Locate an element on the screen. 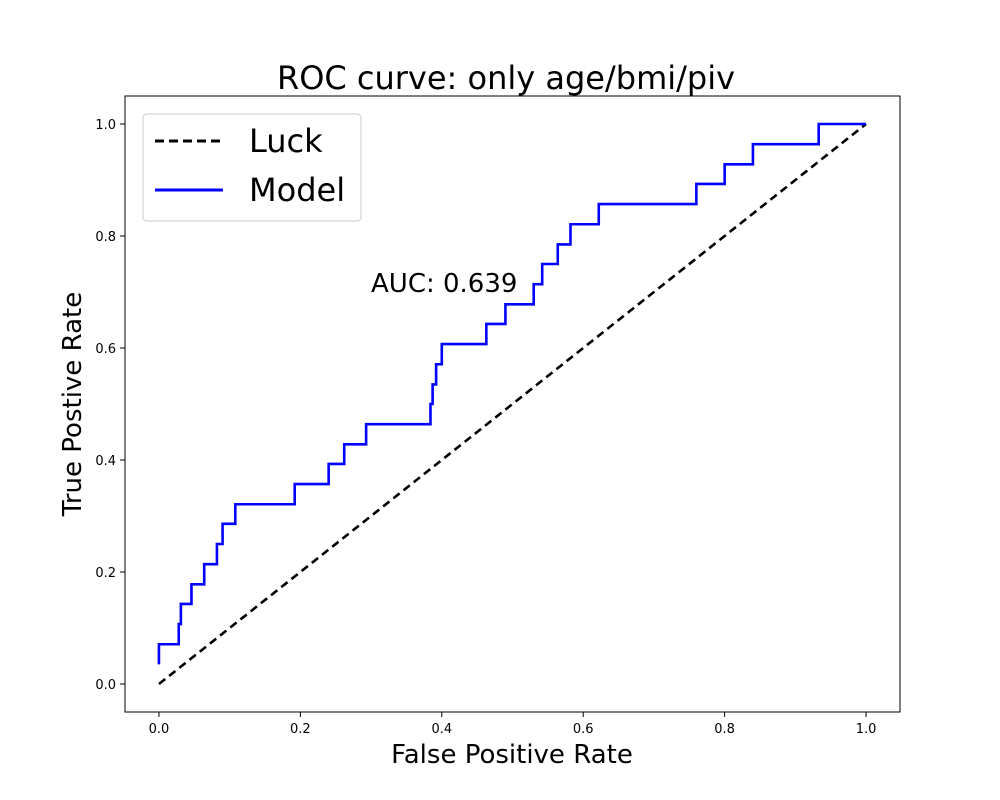  legend-luck-label: Luck is located at coordinates (286, 141).